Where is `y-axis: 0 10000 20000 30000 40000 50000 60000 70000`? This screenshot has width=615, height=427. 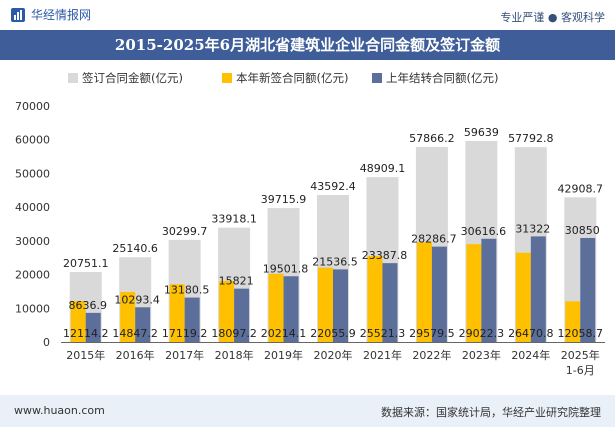 y-axis: 0 10000 20000 30000 40000 50000 60000 70000 is located at coordinates (32, 224).